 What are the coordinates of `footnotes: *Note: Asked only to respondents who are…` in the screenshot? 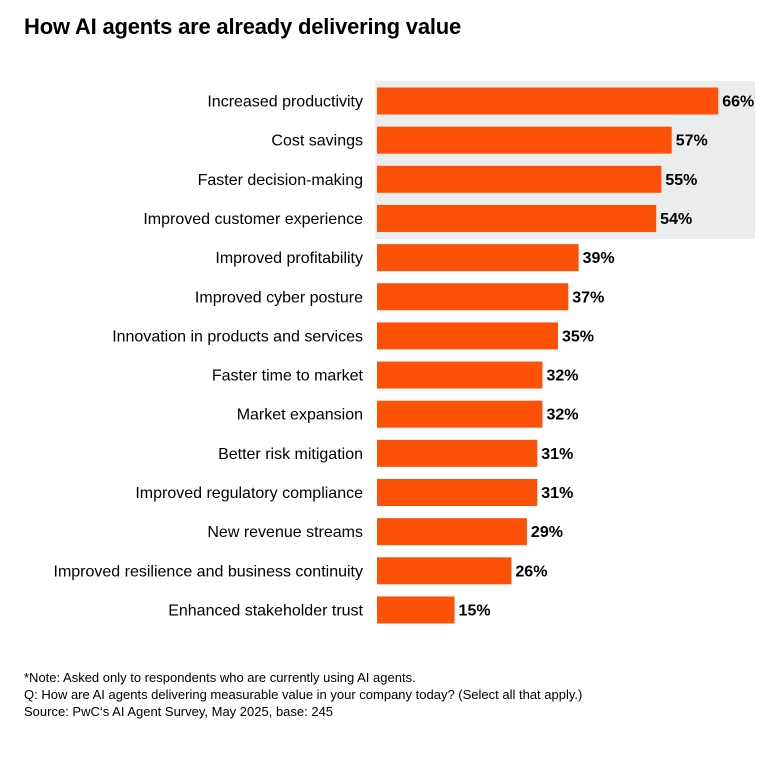 It's located at (303, 694).